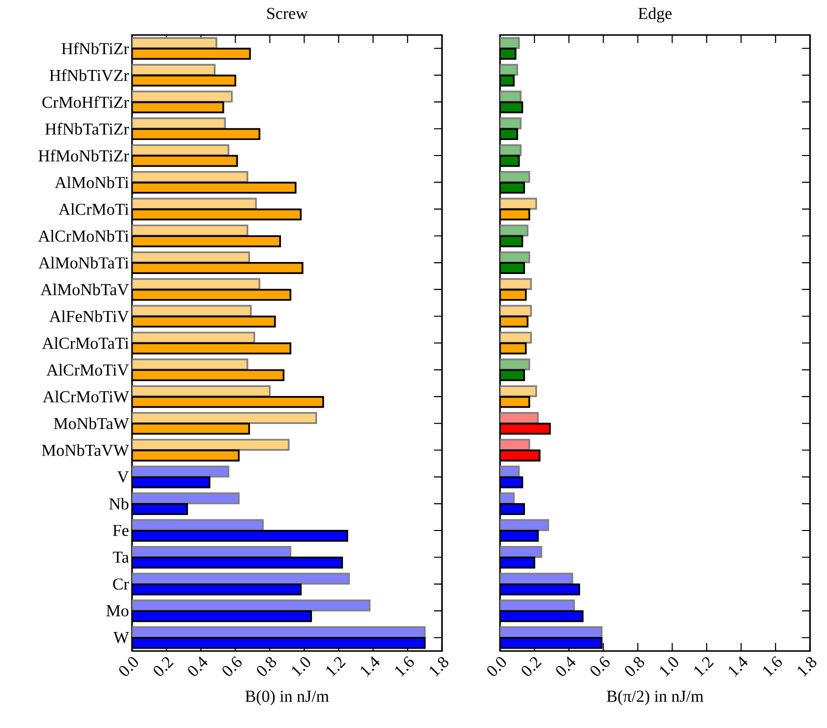 This screenshot has width=827, height=728. What do you see at coordinates (83, 236) in the screenshot?
I see `y-tick-label: AlCrMoNbTi` at bounding box center [83, 236].